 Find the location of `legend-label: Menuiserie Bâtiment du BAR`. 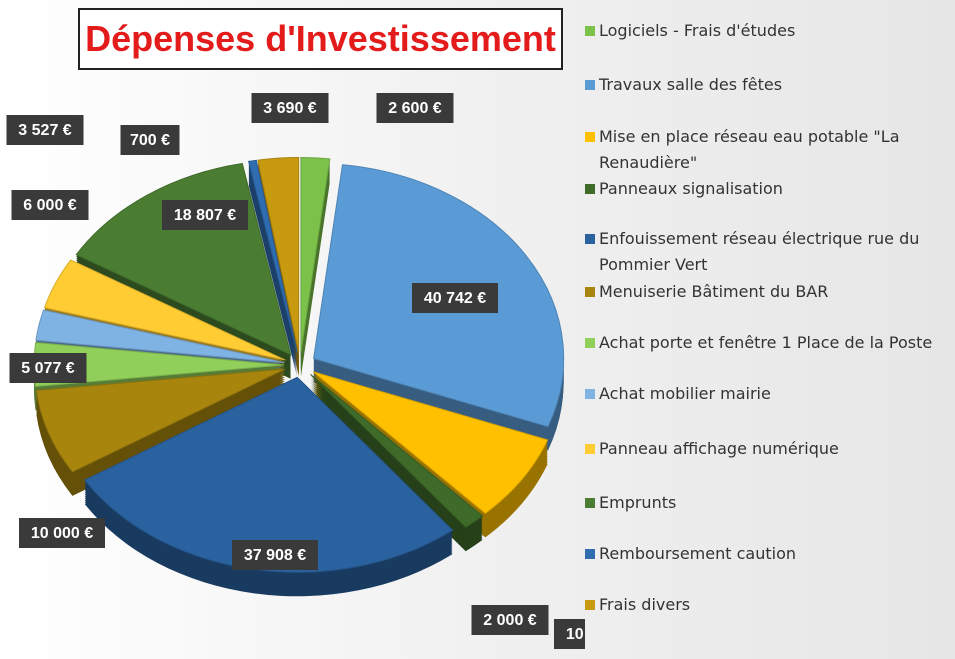

legend-label: Menuiserie Bâtiment du BAR is located at coordinates (714, 291).